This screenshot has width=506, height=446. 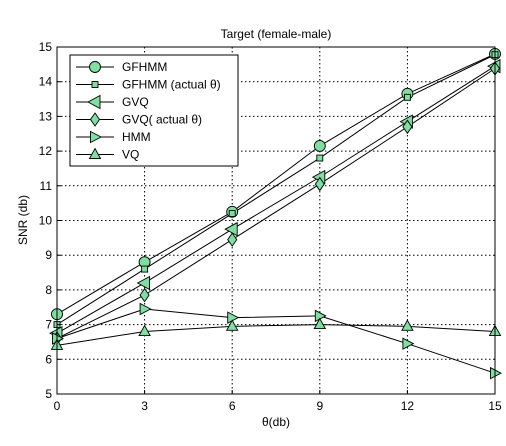 I want to click on y-tick-label: 14, so click(x=46, y=82).